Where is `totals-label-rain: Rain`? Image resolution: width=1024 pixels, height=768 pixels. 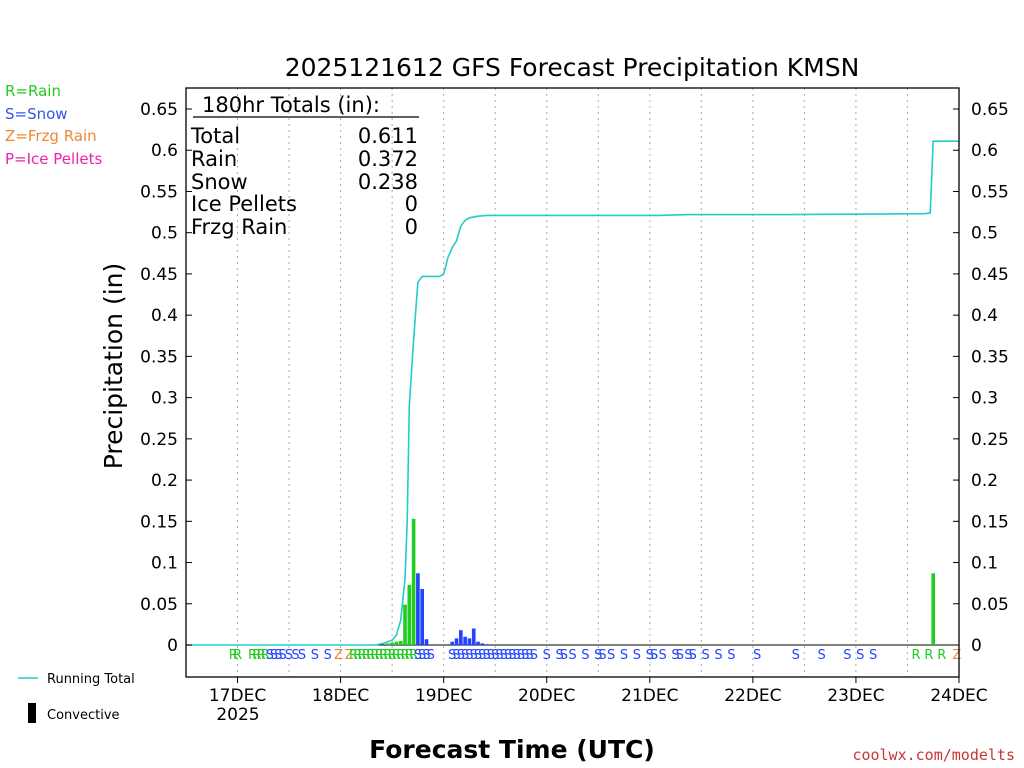
totals-label-rain: Rain is located at coordinates (214, 159).